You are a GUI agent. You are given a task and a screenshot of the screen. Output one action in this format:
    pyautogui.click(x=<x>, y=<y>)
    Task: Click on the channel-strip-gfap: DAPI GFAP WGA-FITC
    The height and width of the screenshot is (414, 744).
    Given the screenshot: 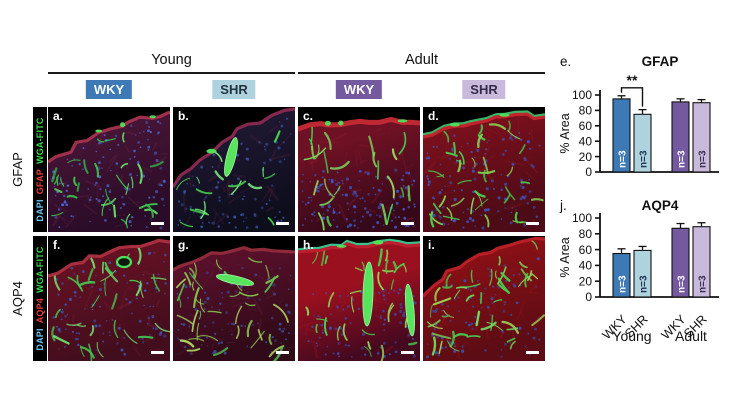 What is the action you would take?
    pyautogui.click(x=40, y=169)
    